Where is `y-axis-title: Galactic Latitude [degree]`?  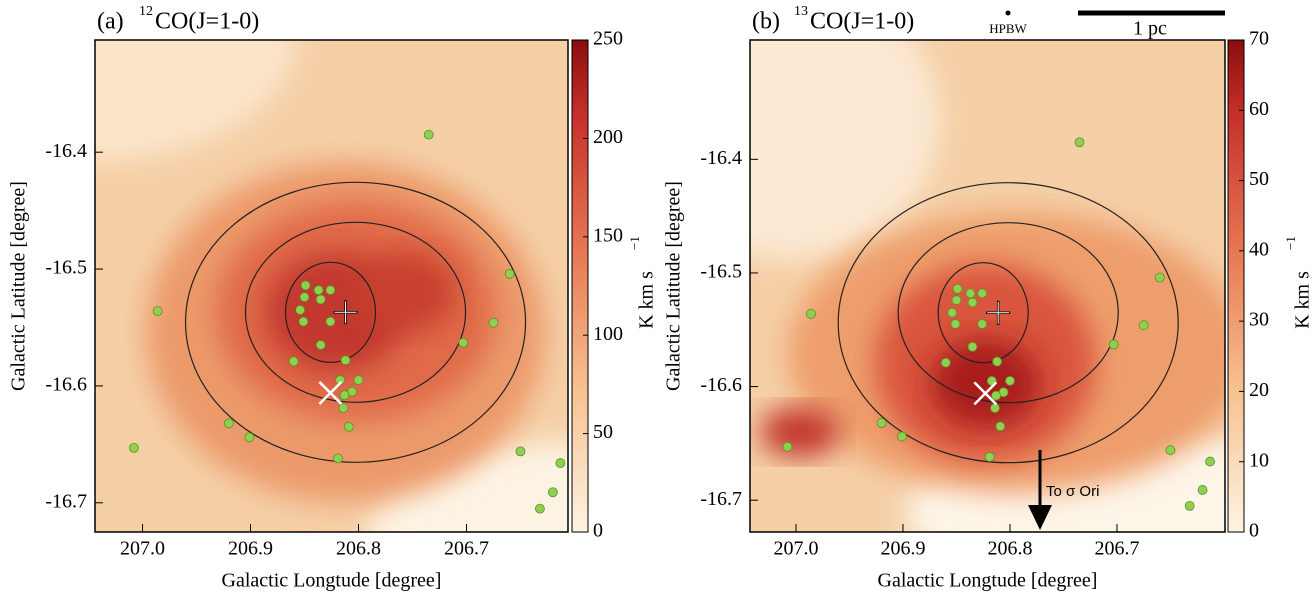 y-axis-title: Galactic Latitude [degree] is located at coordinates (19, 286).